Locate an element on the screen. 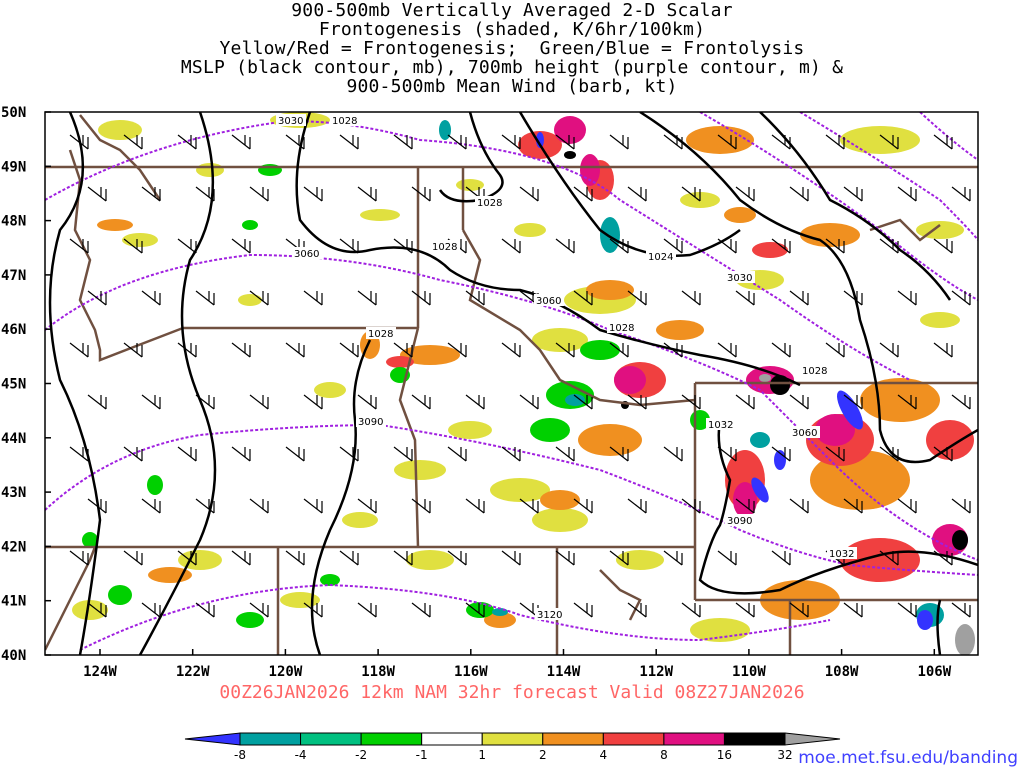  svg-text: 3090 is located at coordinates (370, 422).